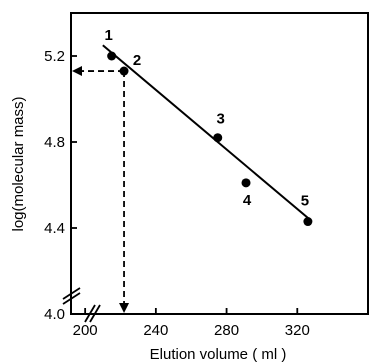  Describe the element at coordinates (54, 228) in the screenshot. I see `y-tick-label: 4.4` at that location.